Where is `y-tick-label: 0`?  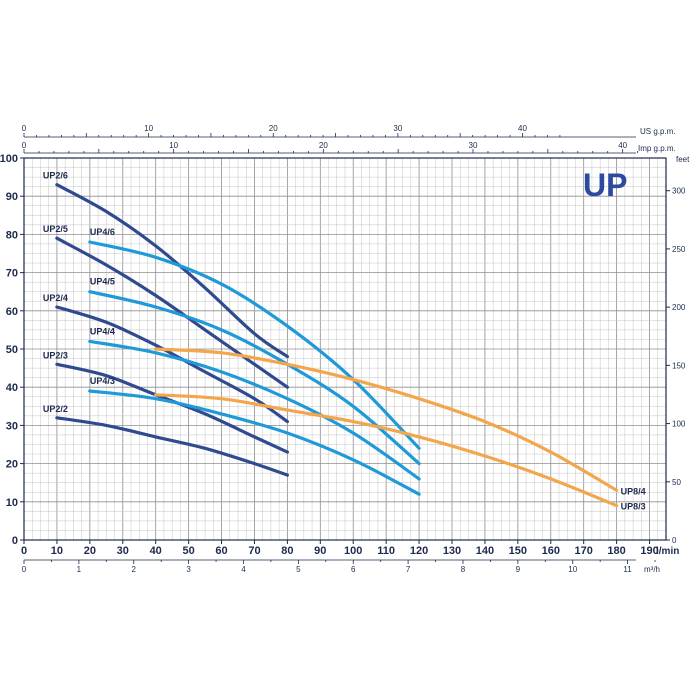 y-tick-label: 0 is located at coordinates (15, 541).